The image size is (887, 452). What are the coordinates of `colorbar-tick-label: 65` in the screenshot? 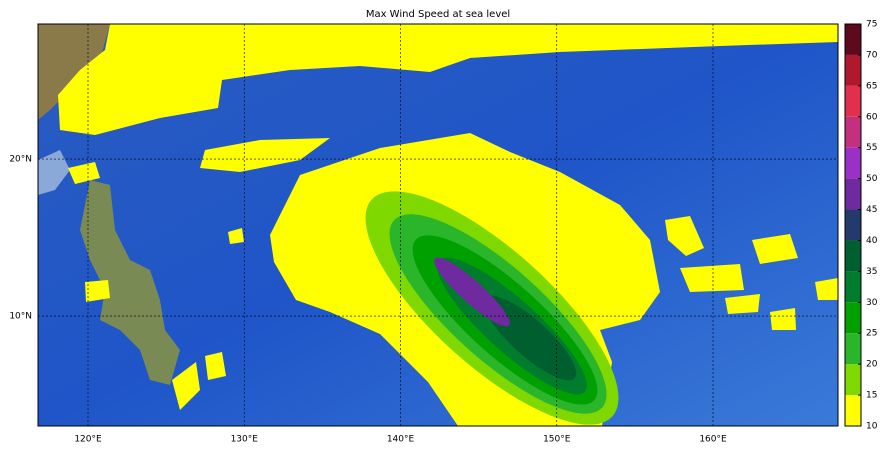 It's located at (871, 86).